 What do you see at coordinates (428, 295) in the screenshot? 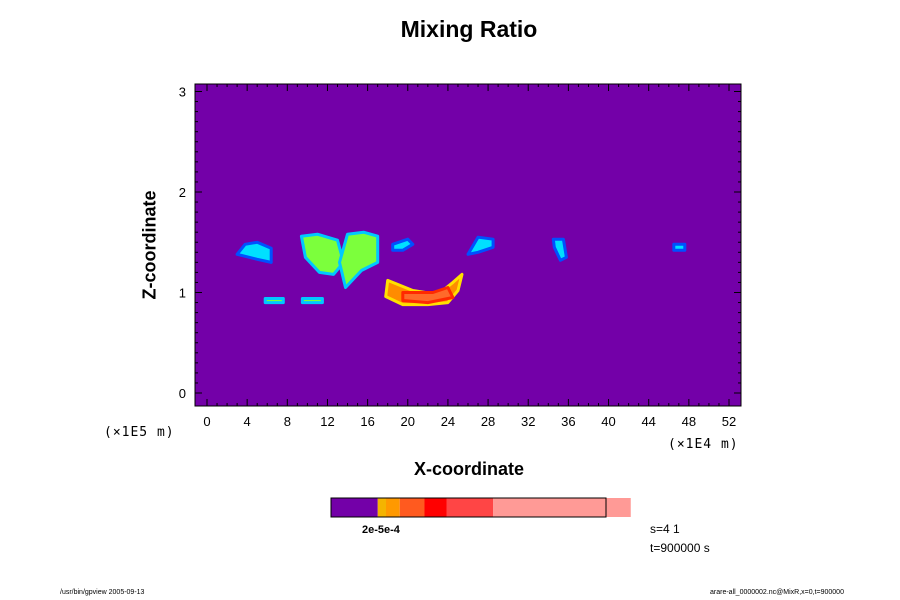
I see `field-feature-core-b` at bounding box center [428, 295].